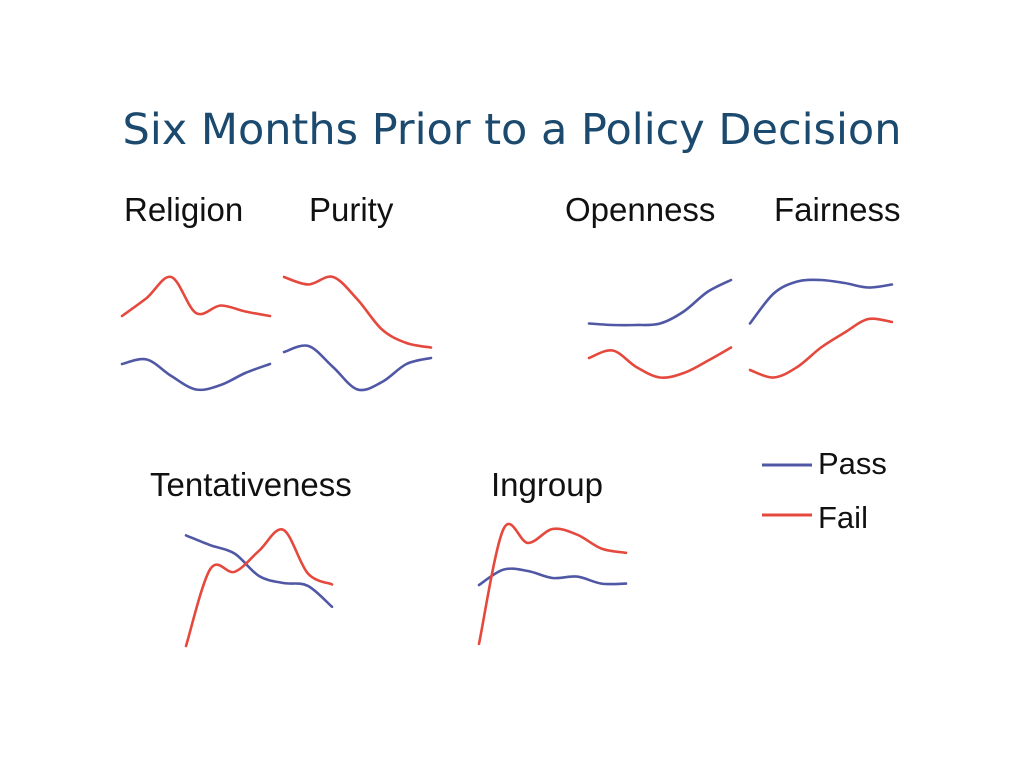 The image size is (1024, 768). What do you see at coordinates (351, 209) in the screenshot?
I see `panel-label-purity: Purity` at bounding box center [351, 209].